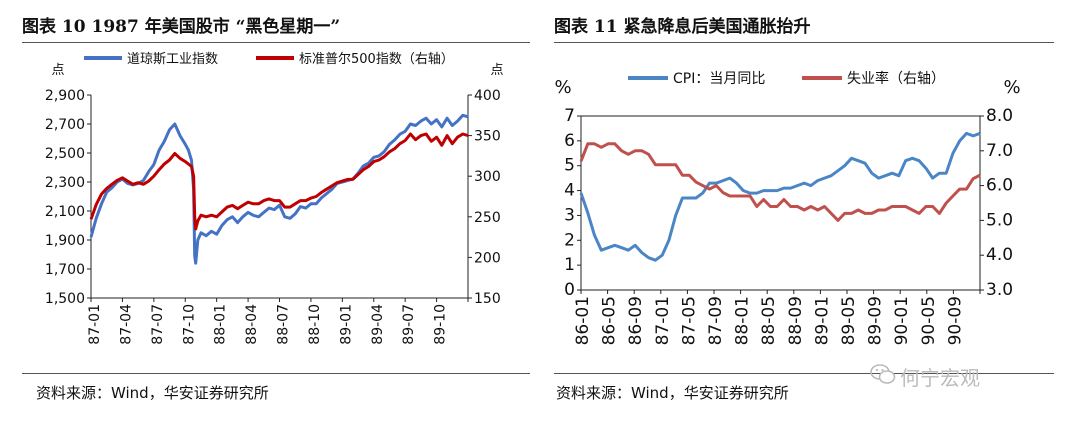  Describe the element at coordinates (569, 290) in the screenshot. I see `y-left-tick-label: 0` at that location.